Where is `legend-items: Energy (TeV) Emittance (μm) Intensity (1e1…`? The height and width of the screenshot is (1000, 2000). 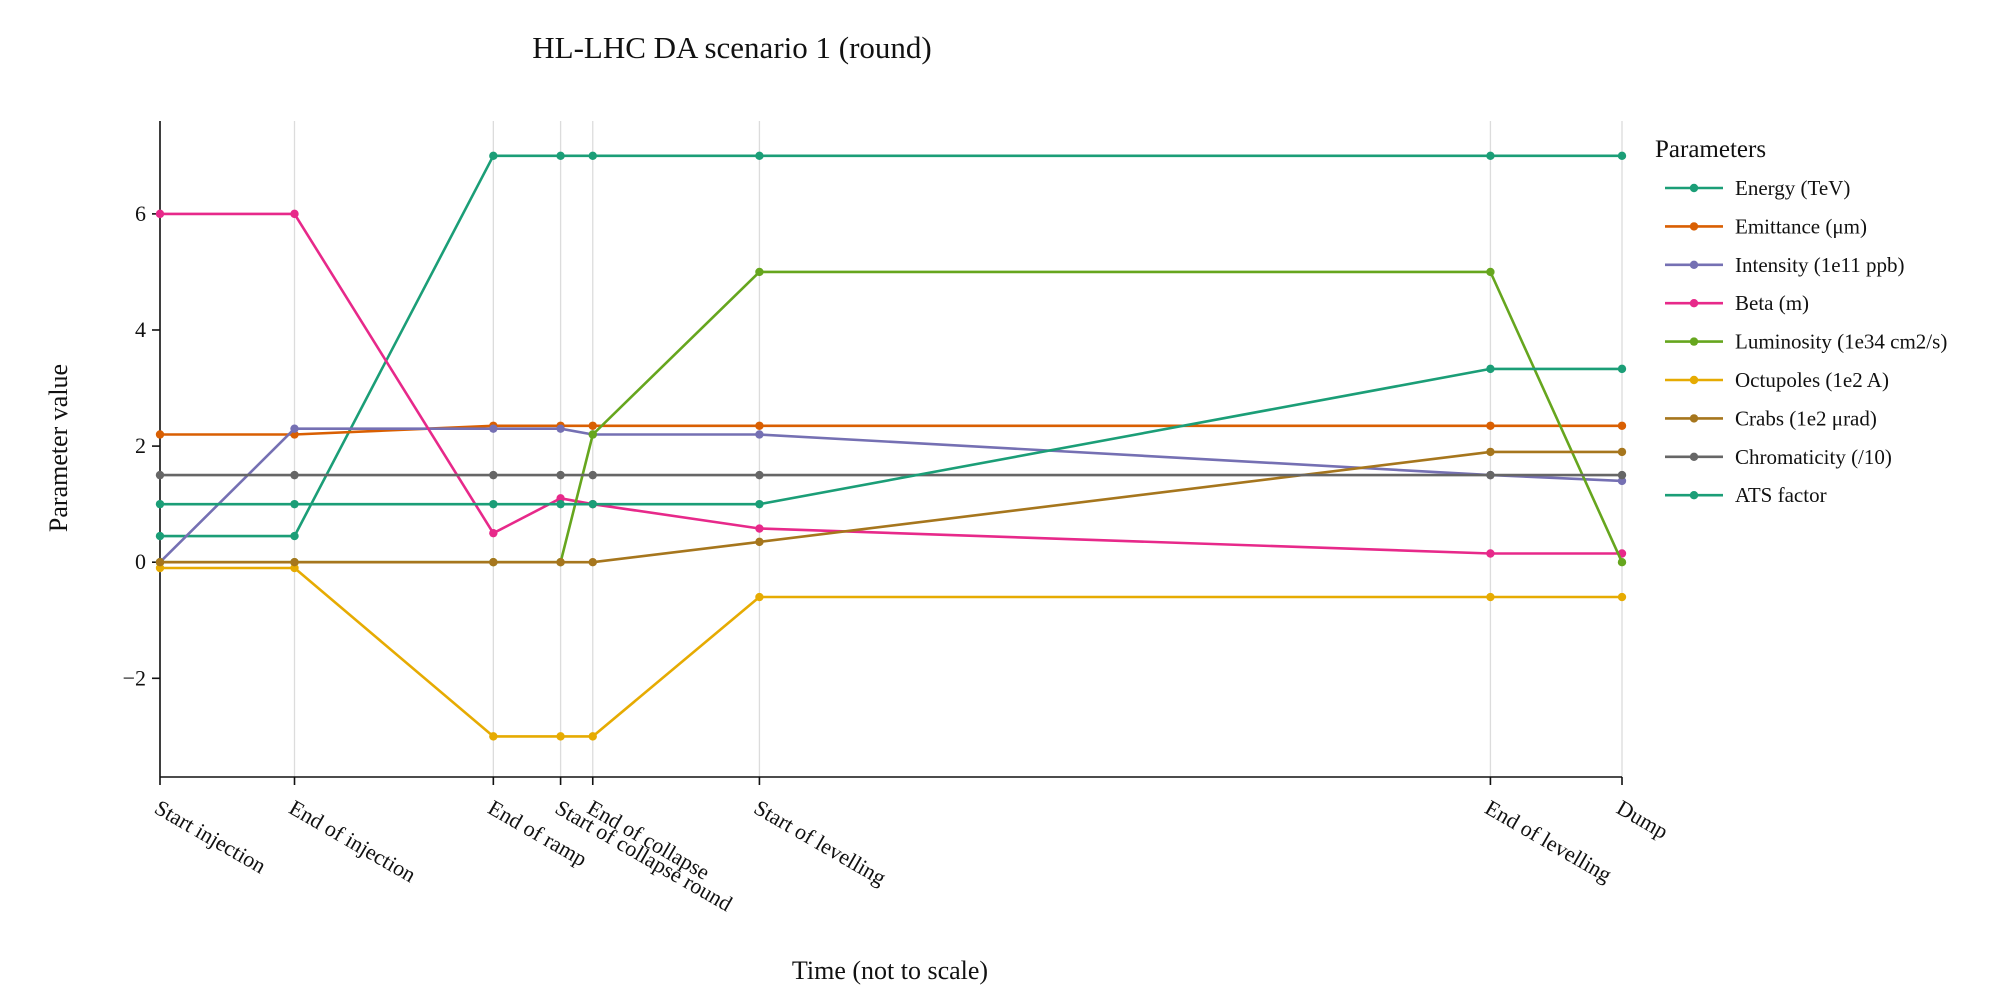 legend-items: Energy (TeV) Emittance (μm) Intensity (1e1… is located at coordinates (1806, 341).